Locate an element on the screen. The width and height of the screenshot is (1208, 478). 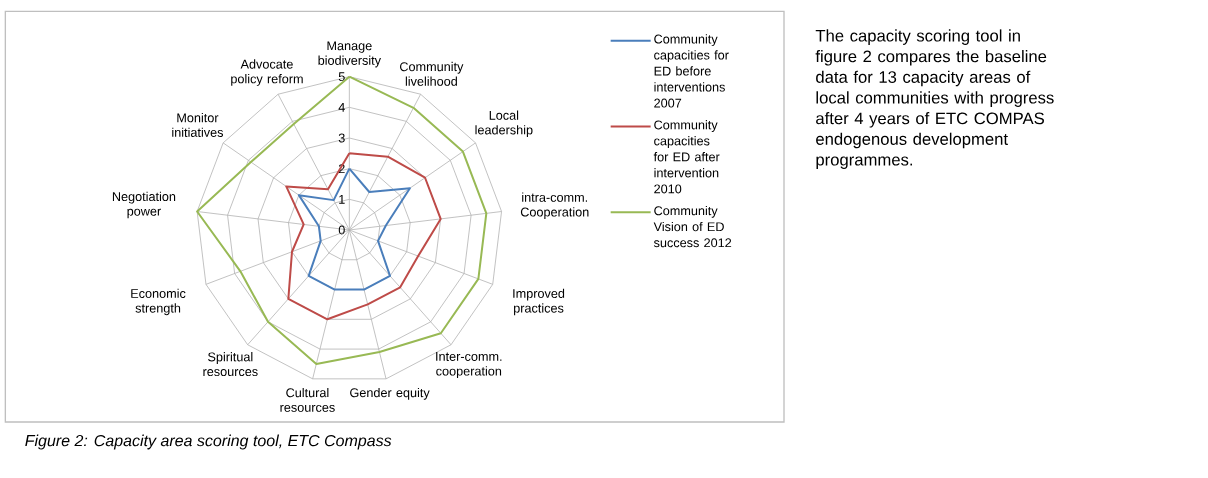
y-tick-label: 1 is located at coordinates (342, 199).